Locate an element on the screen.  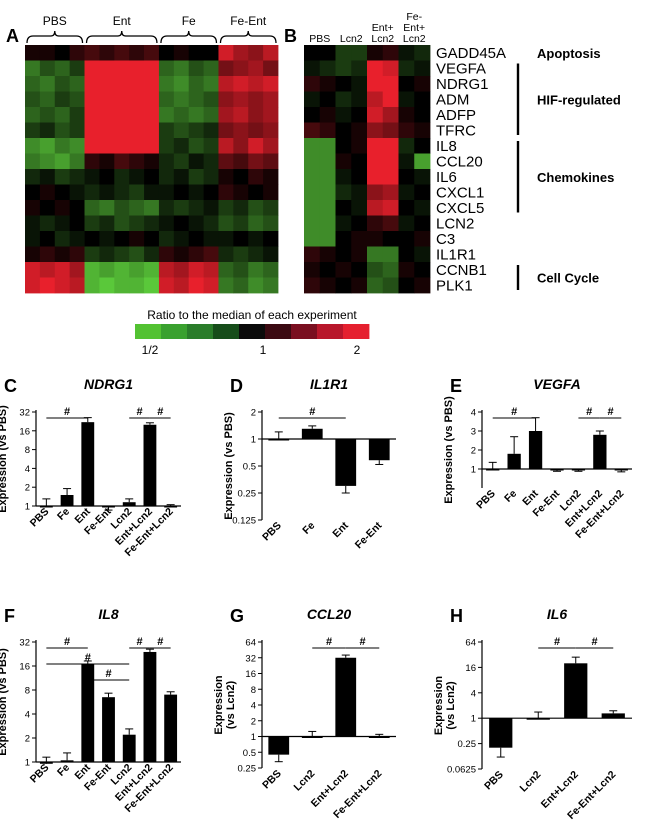
chart-panel-label: C is located at coordinates (10, 386).